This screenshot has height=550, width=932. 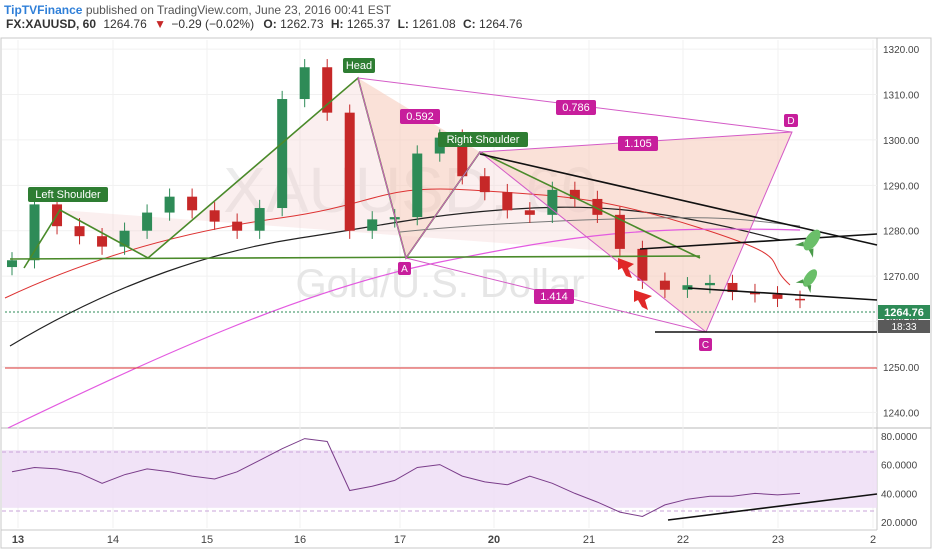 I want to click on current-price-text: 1264.76, so click(x=904, y=313).